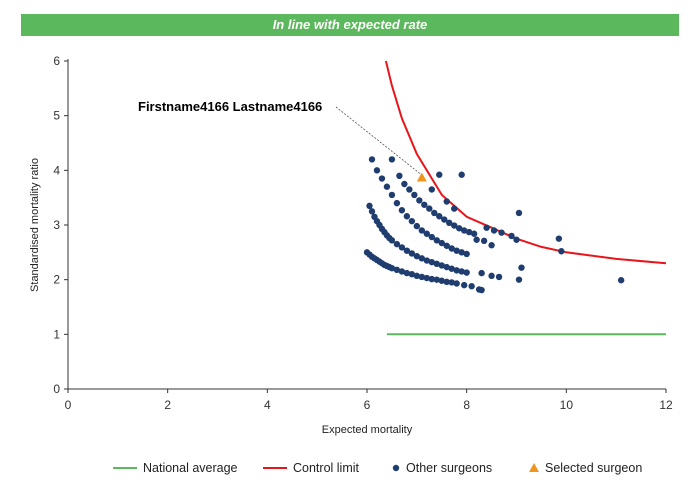  I want to click on y-tick-label: 0, so click(56, 389).